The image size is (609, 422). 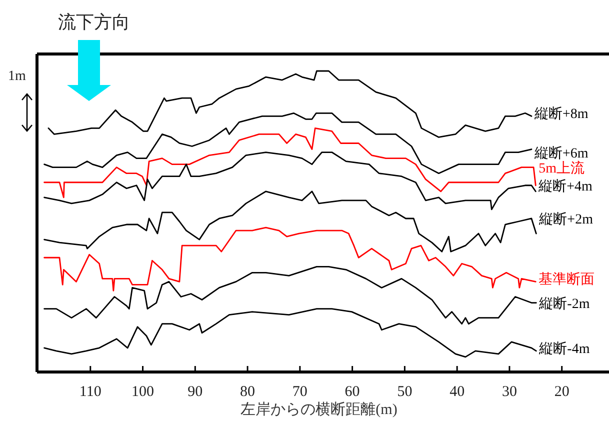 What do you see at coordinates (248, 392) in the screenshot?
I see `x-tick-label: 80` at bounding box center [248, 392].